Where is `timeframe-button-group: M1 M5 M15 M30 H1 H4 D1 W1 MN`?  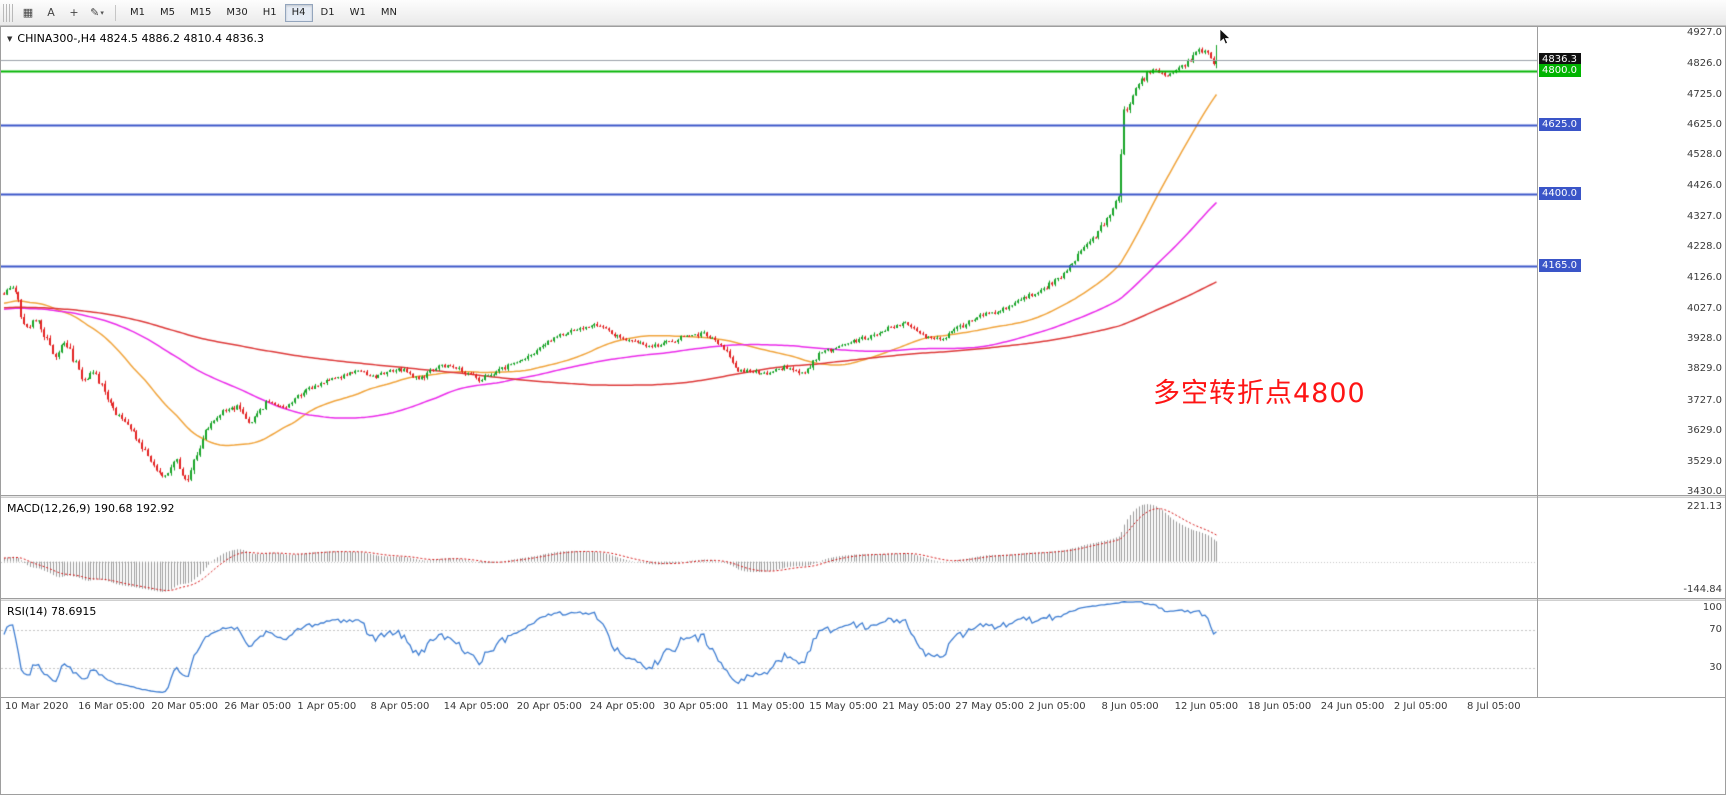
timeframe-button-group: M1 M5 M15 M30 H1 H4 D1 W1 MN is located at coordinates (263, 12).